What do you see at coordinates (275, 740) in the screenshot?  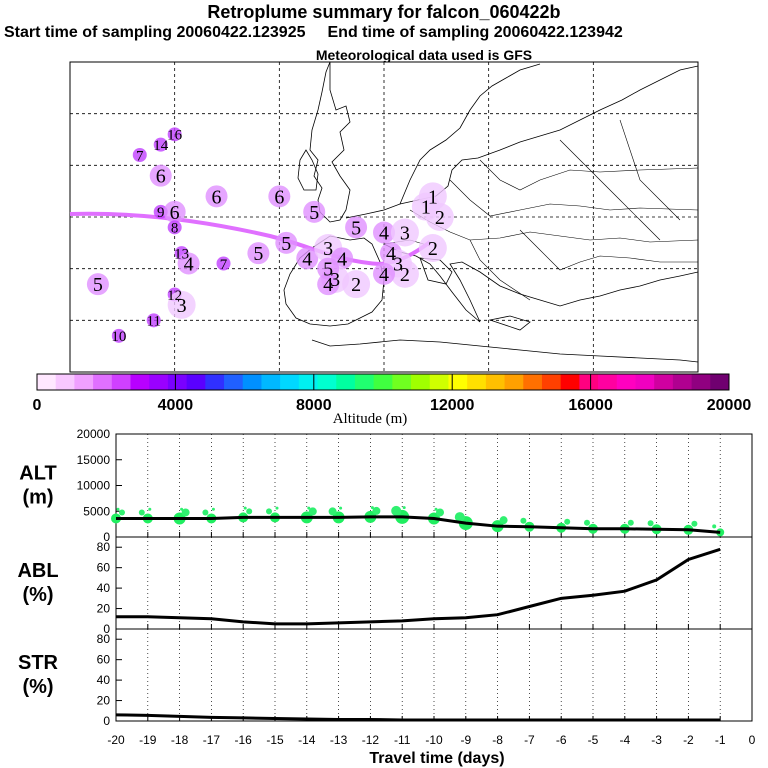 I see `x-tick-label: -15` at bounding box center [275, 740].